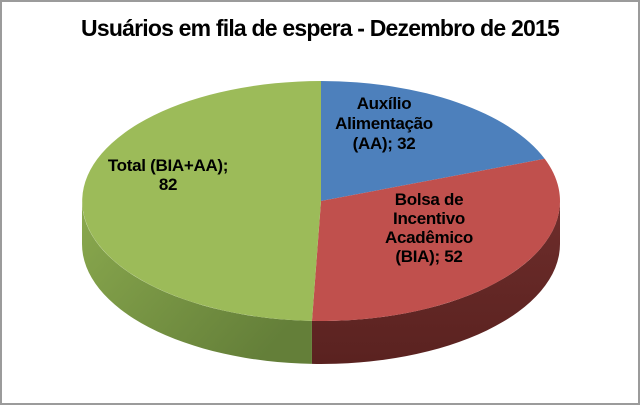 Image resolution: width=640 pixels, height=405 pixels. What do you see at coordinates (168, 175) in the screenshot?
I see `slice-label-total: Total (BIA+AA); 82` at bounding box center [168, 175].